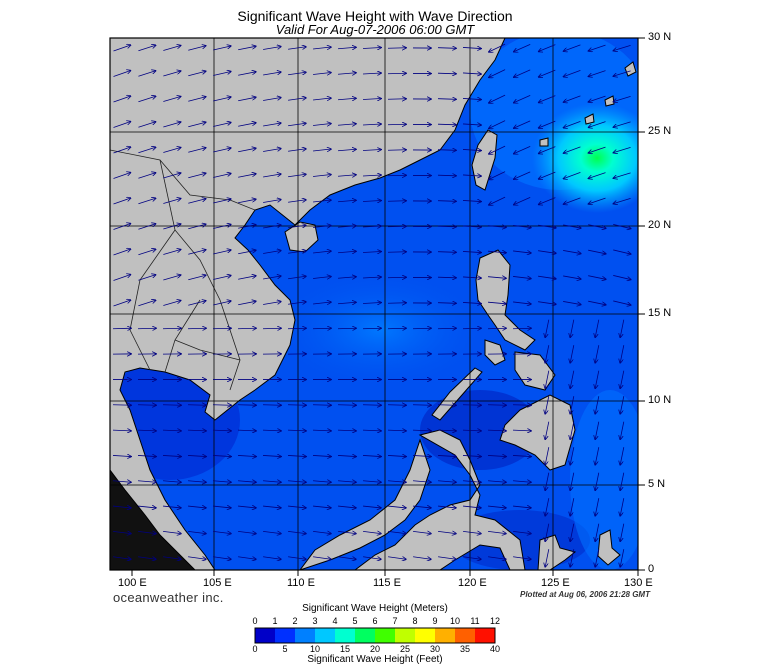 This screenshot has width=775, height=665. What do you see at coordinates (375, 635) in the screenshot?
I see `colorbar-frame` at bounding box center [375, 635].